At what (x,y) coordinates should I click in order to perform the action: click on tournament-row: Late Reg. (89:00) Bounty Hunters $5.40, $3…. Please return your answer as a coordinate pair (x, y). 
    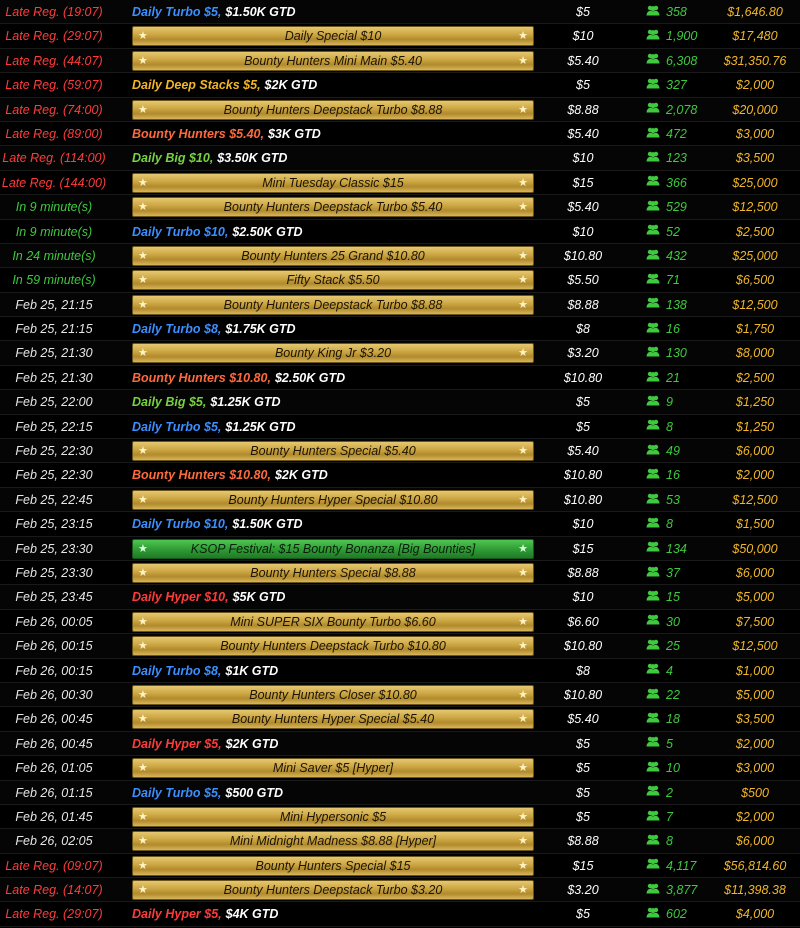
    Looking at the image, I should click on (400, 134).